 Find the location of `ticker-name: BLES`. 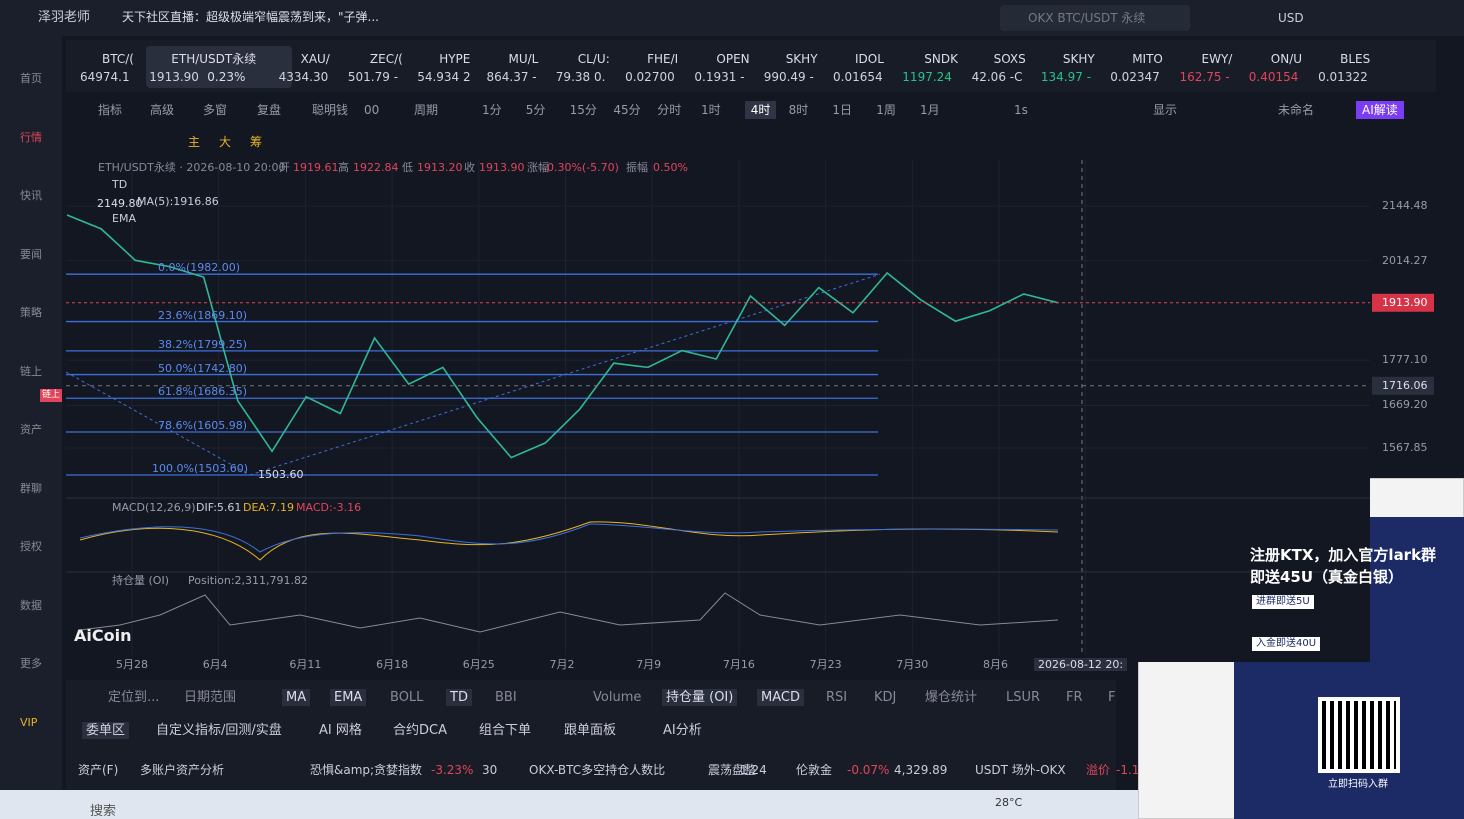

ticker-name: BLES is located at coordinates (1355, 59).